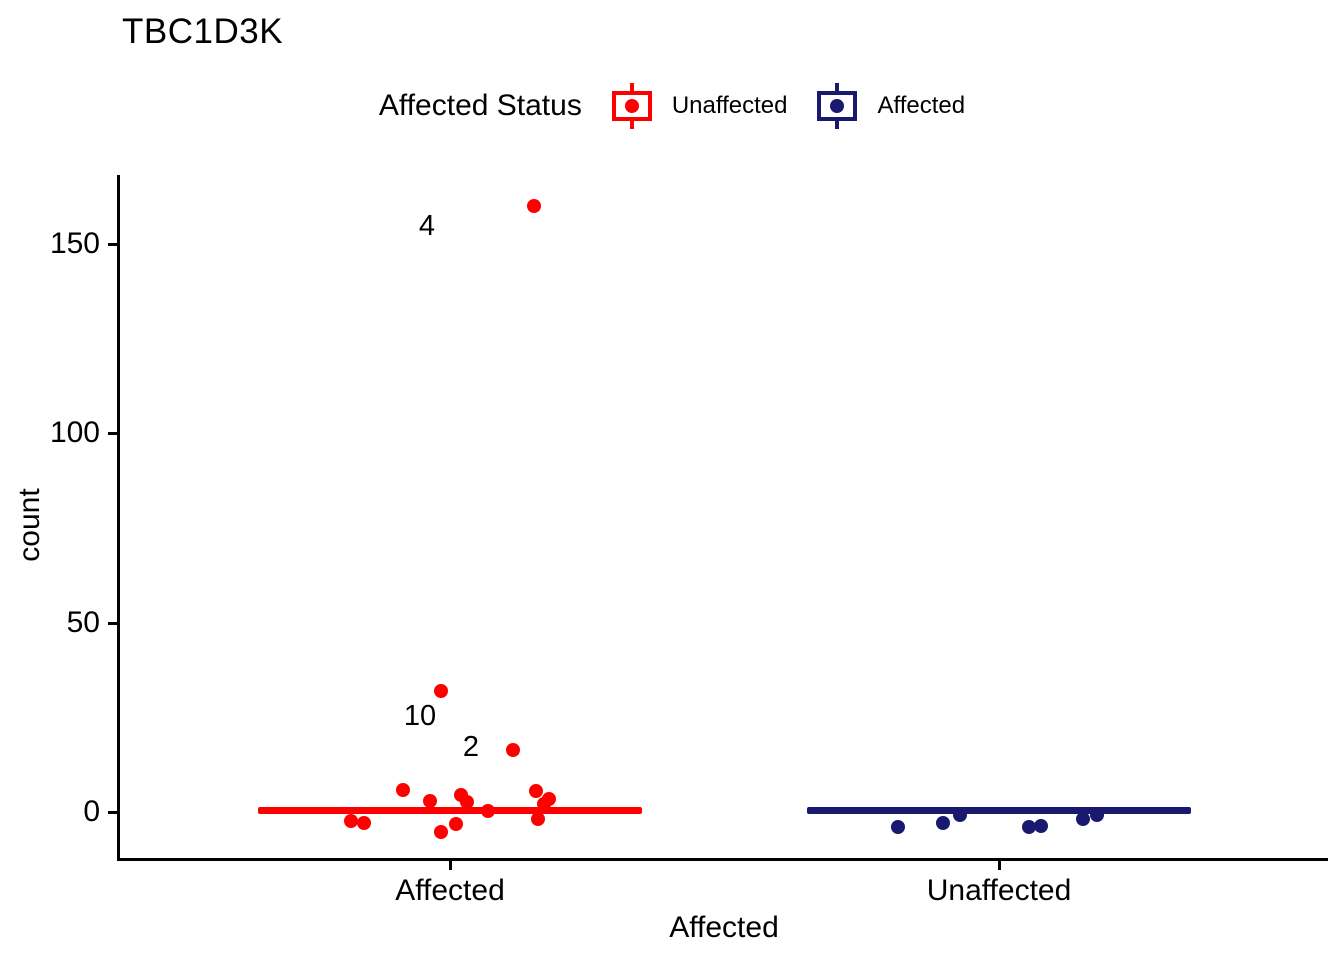 The image size is (1344, 960). I want to click on point-label: 4, so click(427, 226).